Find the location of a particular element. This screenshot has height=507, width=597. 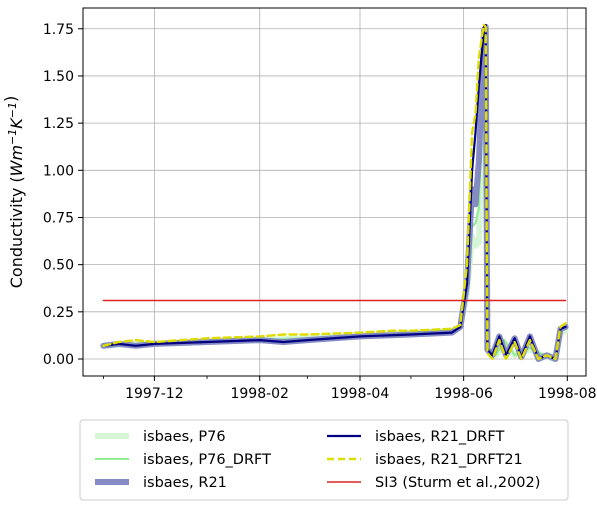

legend-label: isbaes, R21 is located at coordinates (185, 483).